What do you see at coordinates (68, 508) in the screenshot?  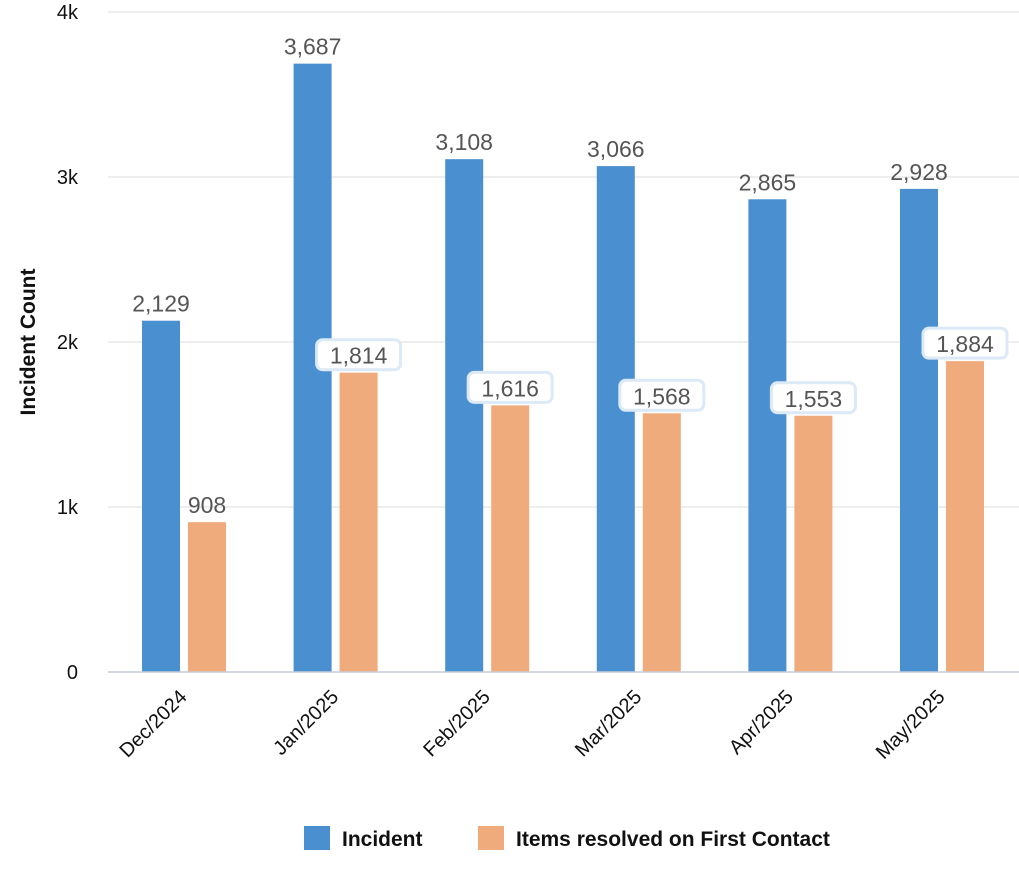 I see `y-tick-label: 1k` at bounding box center [68, 508].